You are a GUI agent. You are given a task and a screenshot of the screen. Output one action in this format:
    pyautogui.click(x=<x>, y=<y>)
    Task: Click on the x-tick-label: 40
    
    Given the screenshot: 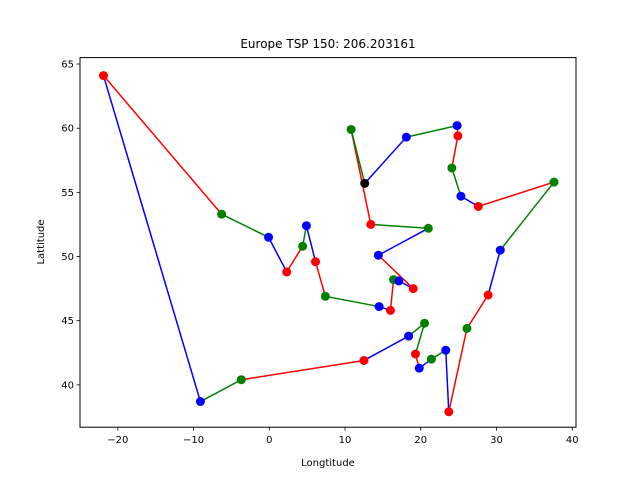 What is the action you would take?
    pyautogui.click(x=572, y=440)
    